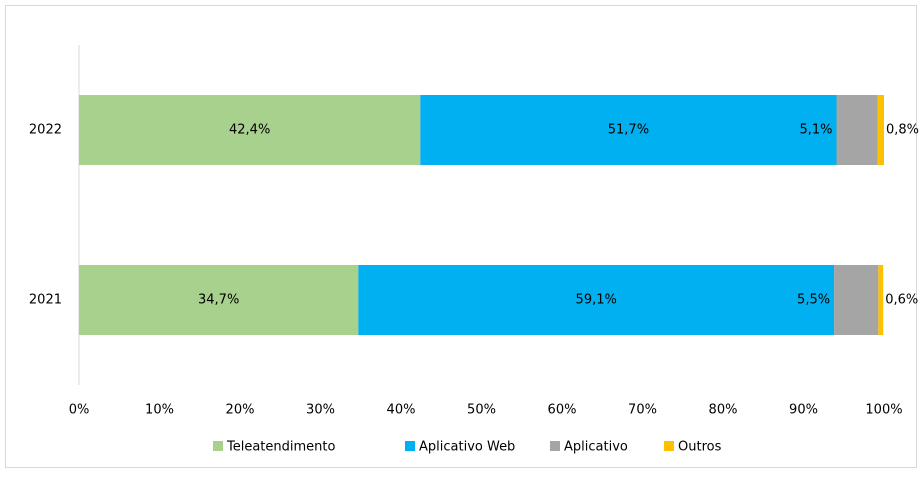 This screenshot has height=477, width=922. Describe the element at coordinates (902, 130) in the screenshot. I see `data-label: 0,8%` at that location.